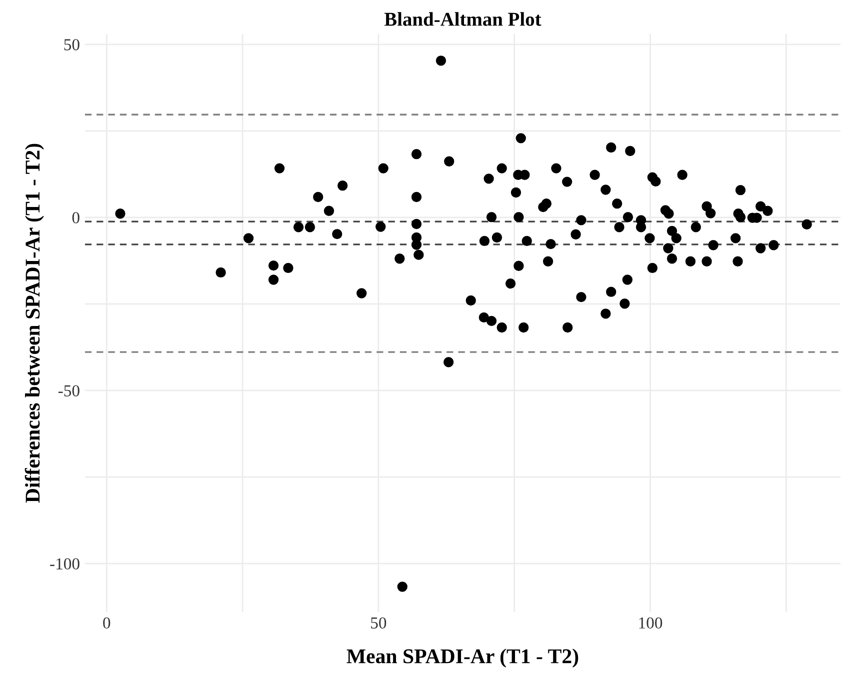 The image size is (849, 680). What do you see at coordinates (72, 44) in the screenshot?
I see `y-tick-label: 50` at bounding box center [72, 44].